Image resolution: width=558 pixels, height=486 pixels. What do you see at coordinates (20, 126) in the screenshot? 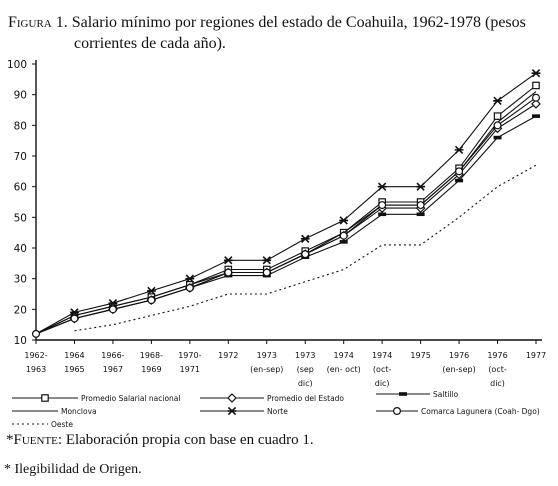
I see `y-tick-label: 80` at bounding box center [20, 126].